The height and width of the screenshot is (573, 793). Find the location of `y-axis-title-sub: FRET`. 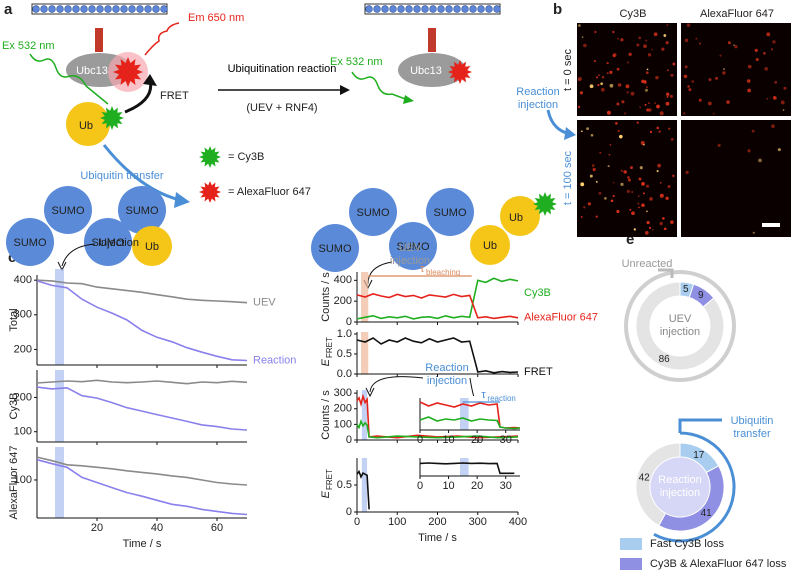

y-axis-title-sub: FRET is located at coordinates (329, 347).